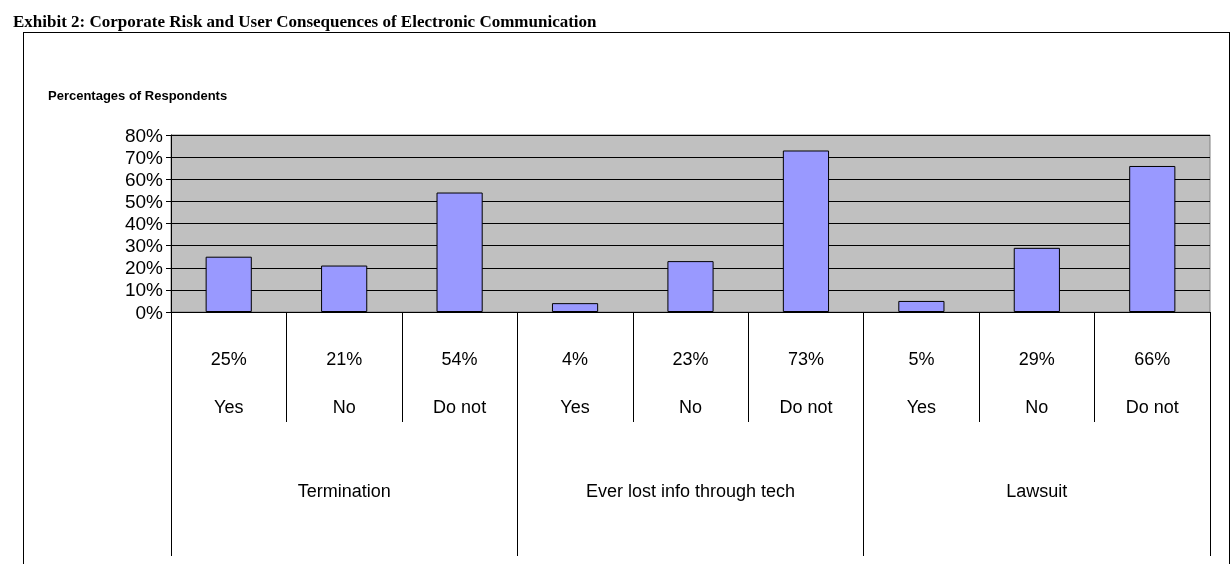 Image resolution: width=1230 pixels, height=564 pixels. Describe the element at coordinates (921, 359) in the screenshot. I see `data-label: 5%` at that location.